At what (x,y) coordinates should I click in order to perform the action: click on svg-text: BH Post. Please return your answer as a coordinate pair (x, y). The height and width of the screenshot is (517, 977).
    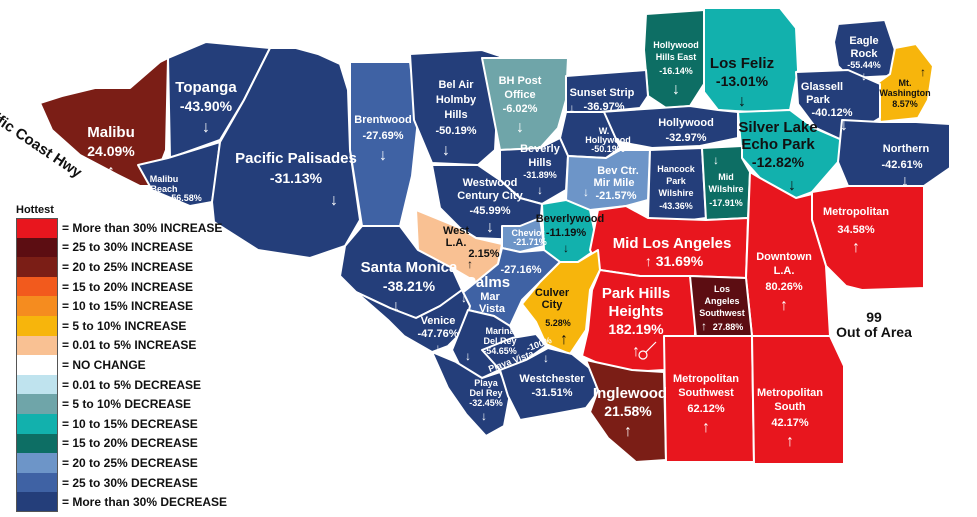
    Looking at the image, I should click on (520, 81).